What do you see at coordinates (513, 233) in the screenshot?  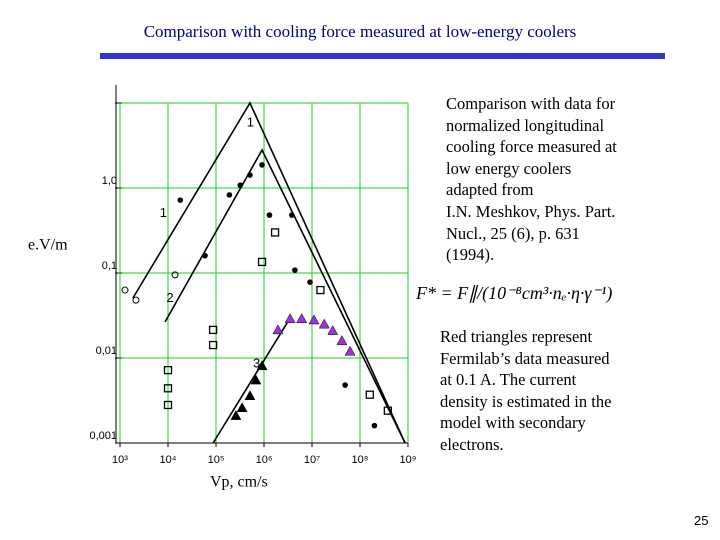 I see `text-line: Nucl., 25 (6), p. 631` at bounding box center [513, 233].